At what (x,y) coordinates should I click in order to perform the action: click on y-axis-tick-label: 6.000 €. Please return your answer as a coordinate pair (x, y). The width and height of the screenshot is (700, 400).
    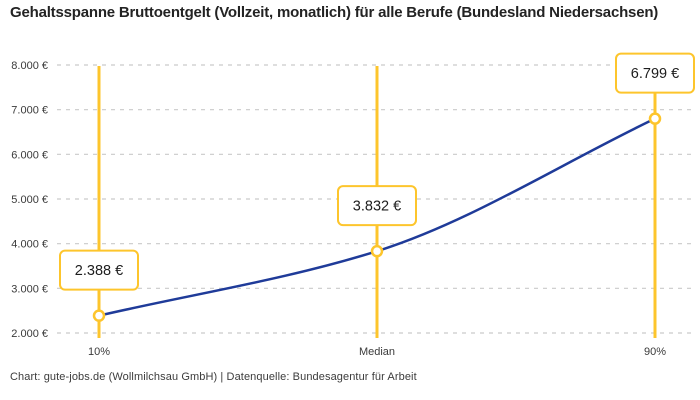
    Looking at the image, I should click on (29, 155).